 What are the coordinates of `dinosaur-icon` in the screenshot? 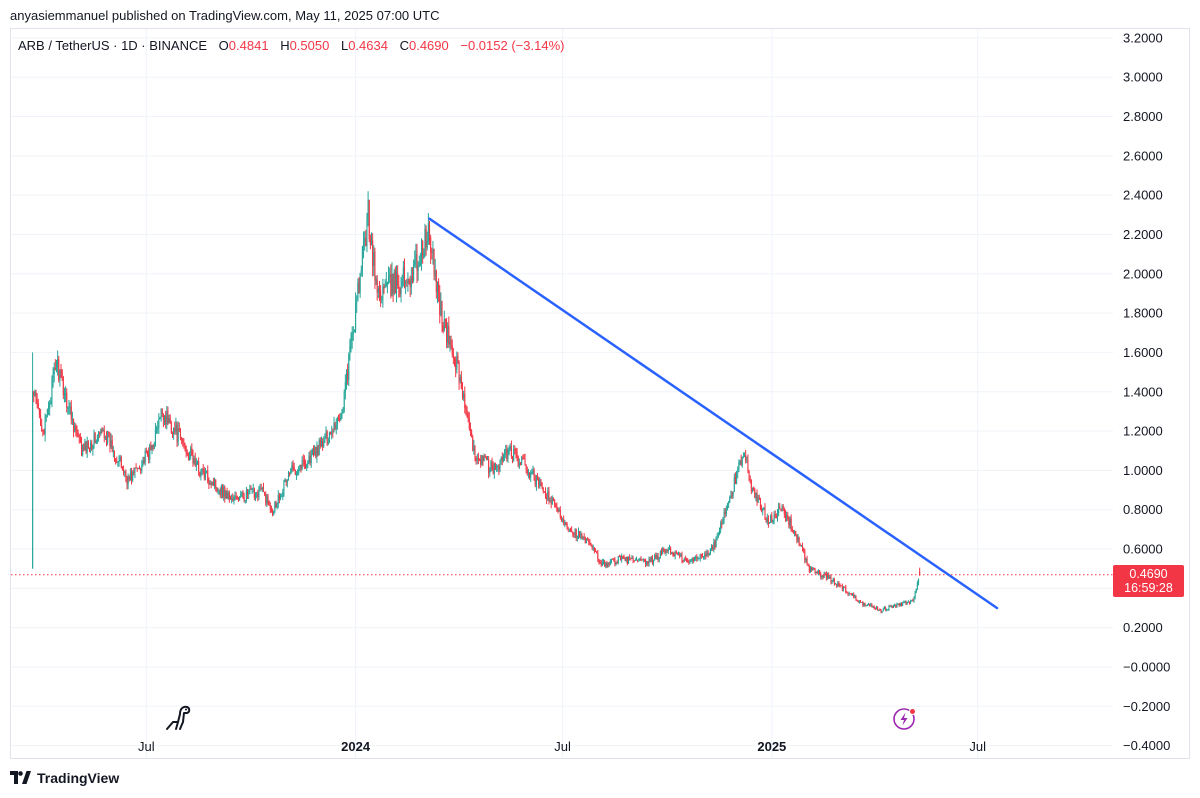 It's located at (179, 719).